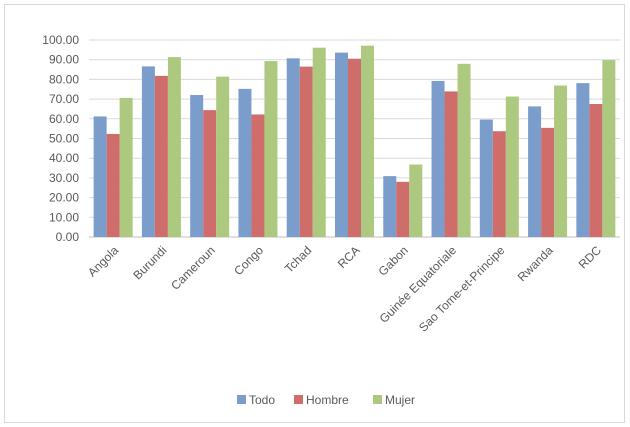  Describe the element at coordinates (64, 139) in the screenshot. I see `y-tick-label: 50.00` at that location.